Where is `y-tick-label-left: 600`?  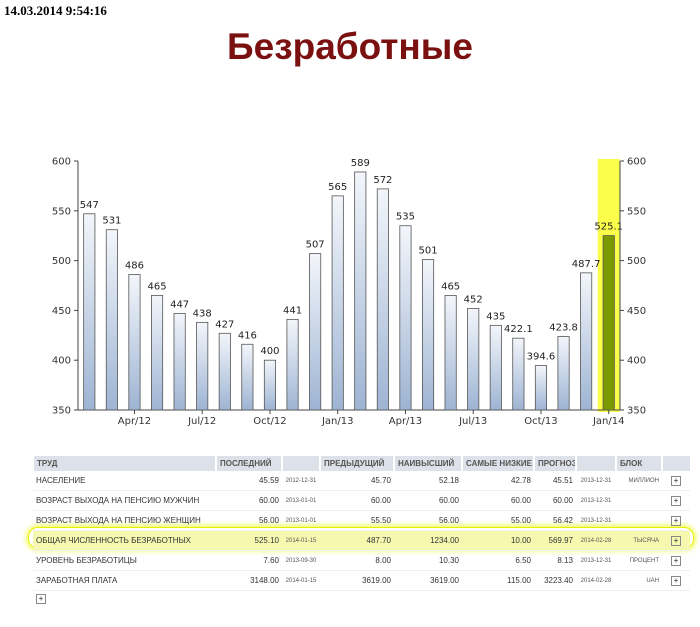
y-tick-label-left: 600 is located at coordinates (61, 162).